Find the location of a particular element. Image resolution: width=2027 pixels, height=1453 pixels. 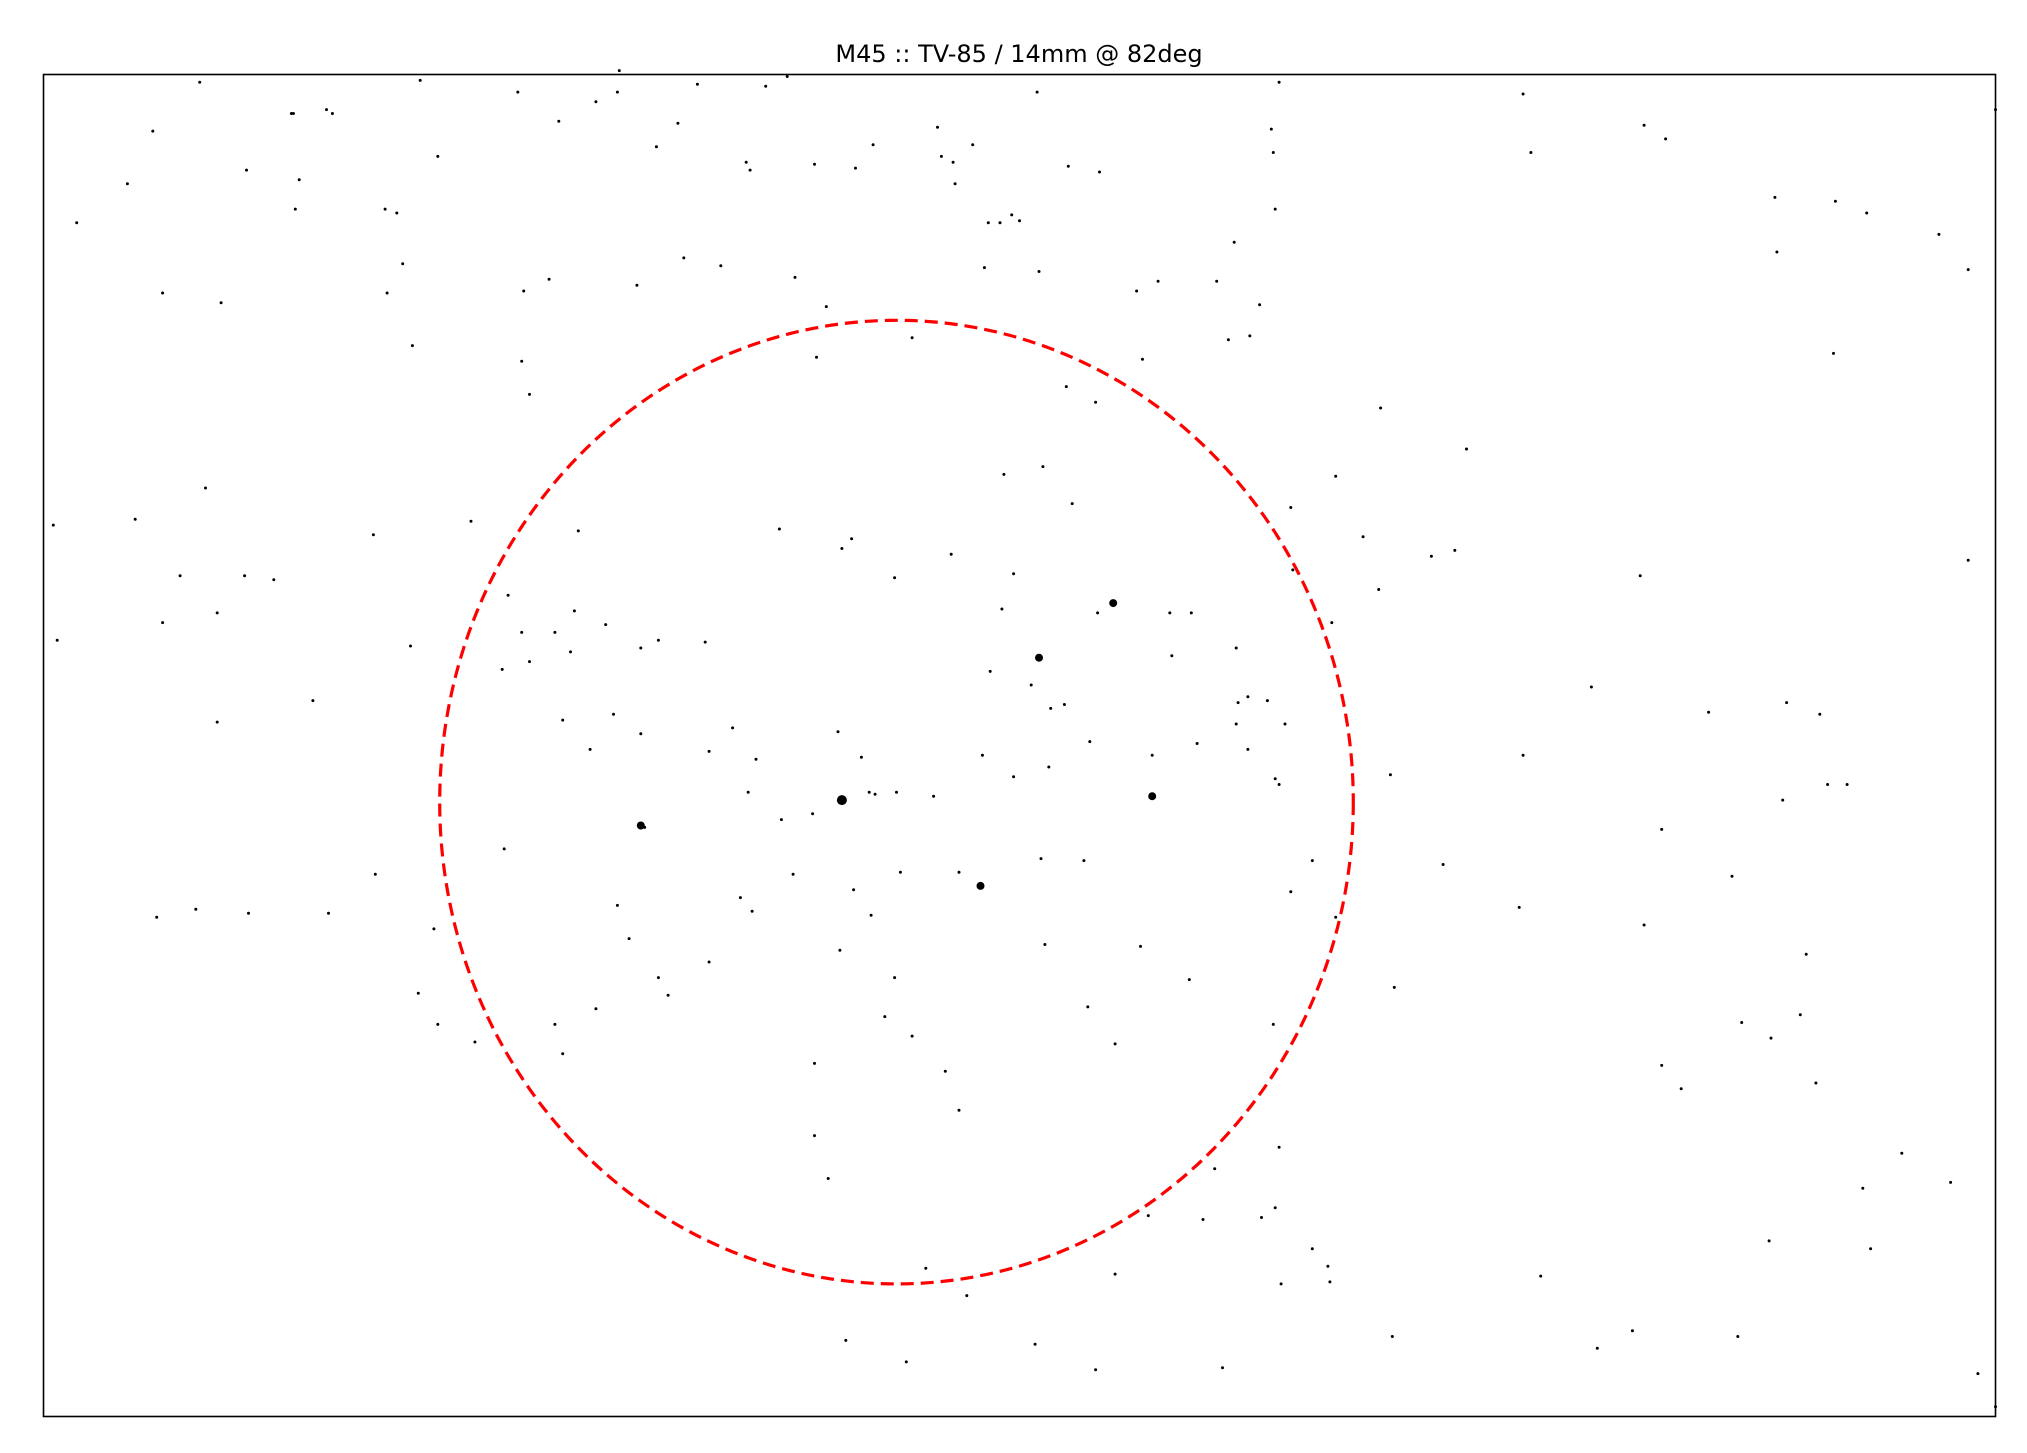

bright-star is located at coordinates (640, 825).